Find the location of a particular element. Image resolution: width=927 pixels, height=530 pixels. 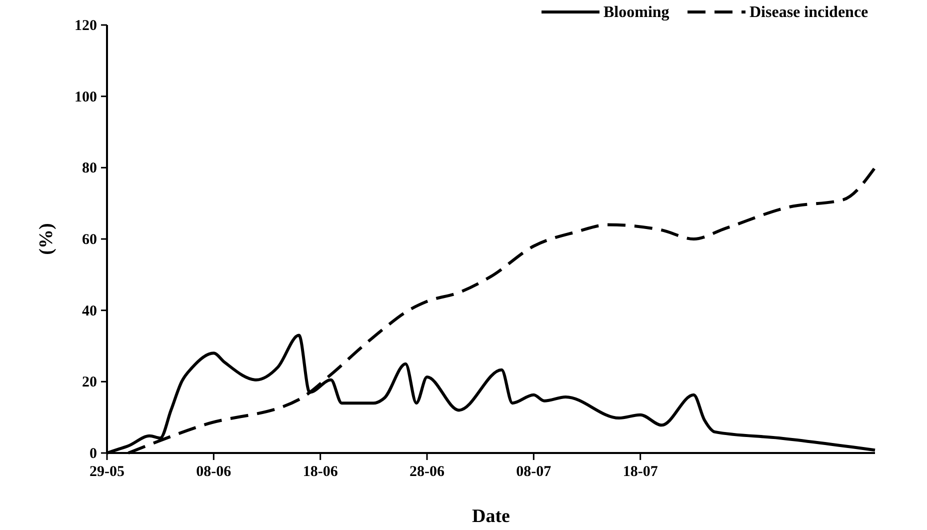

y-axis-title: (%) is located at coordinates (46, 239).